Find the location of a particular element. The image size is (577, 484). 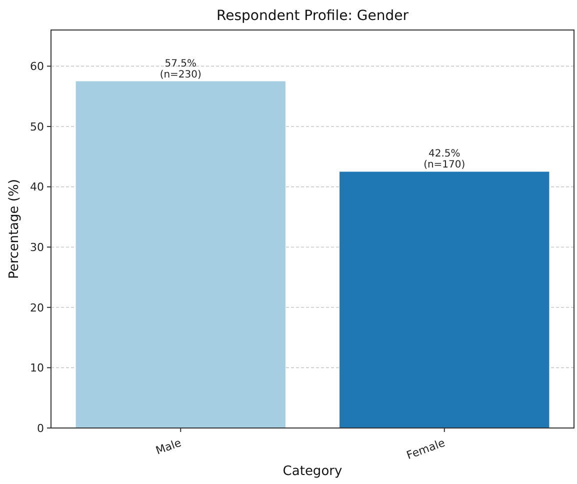

y-axis-title: Percentage (%) is located at coordinates (14, 229).